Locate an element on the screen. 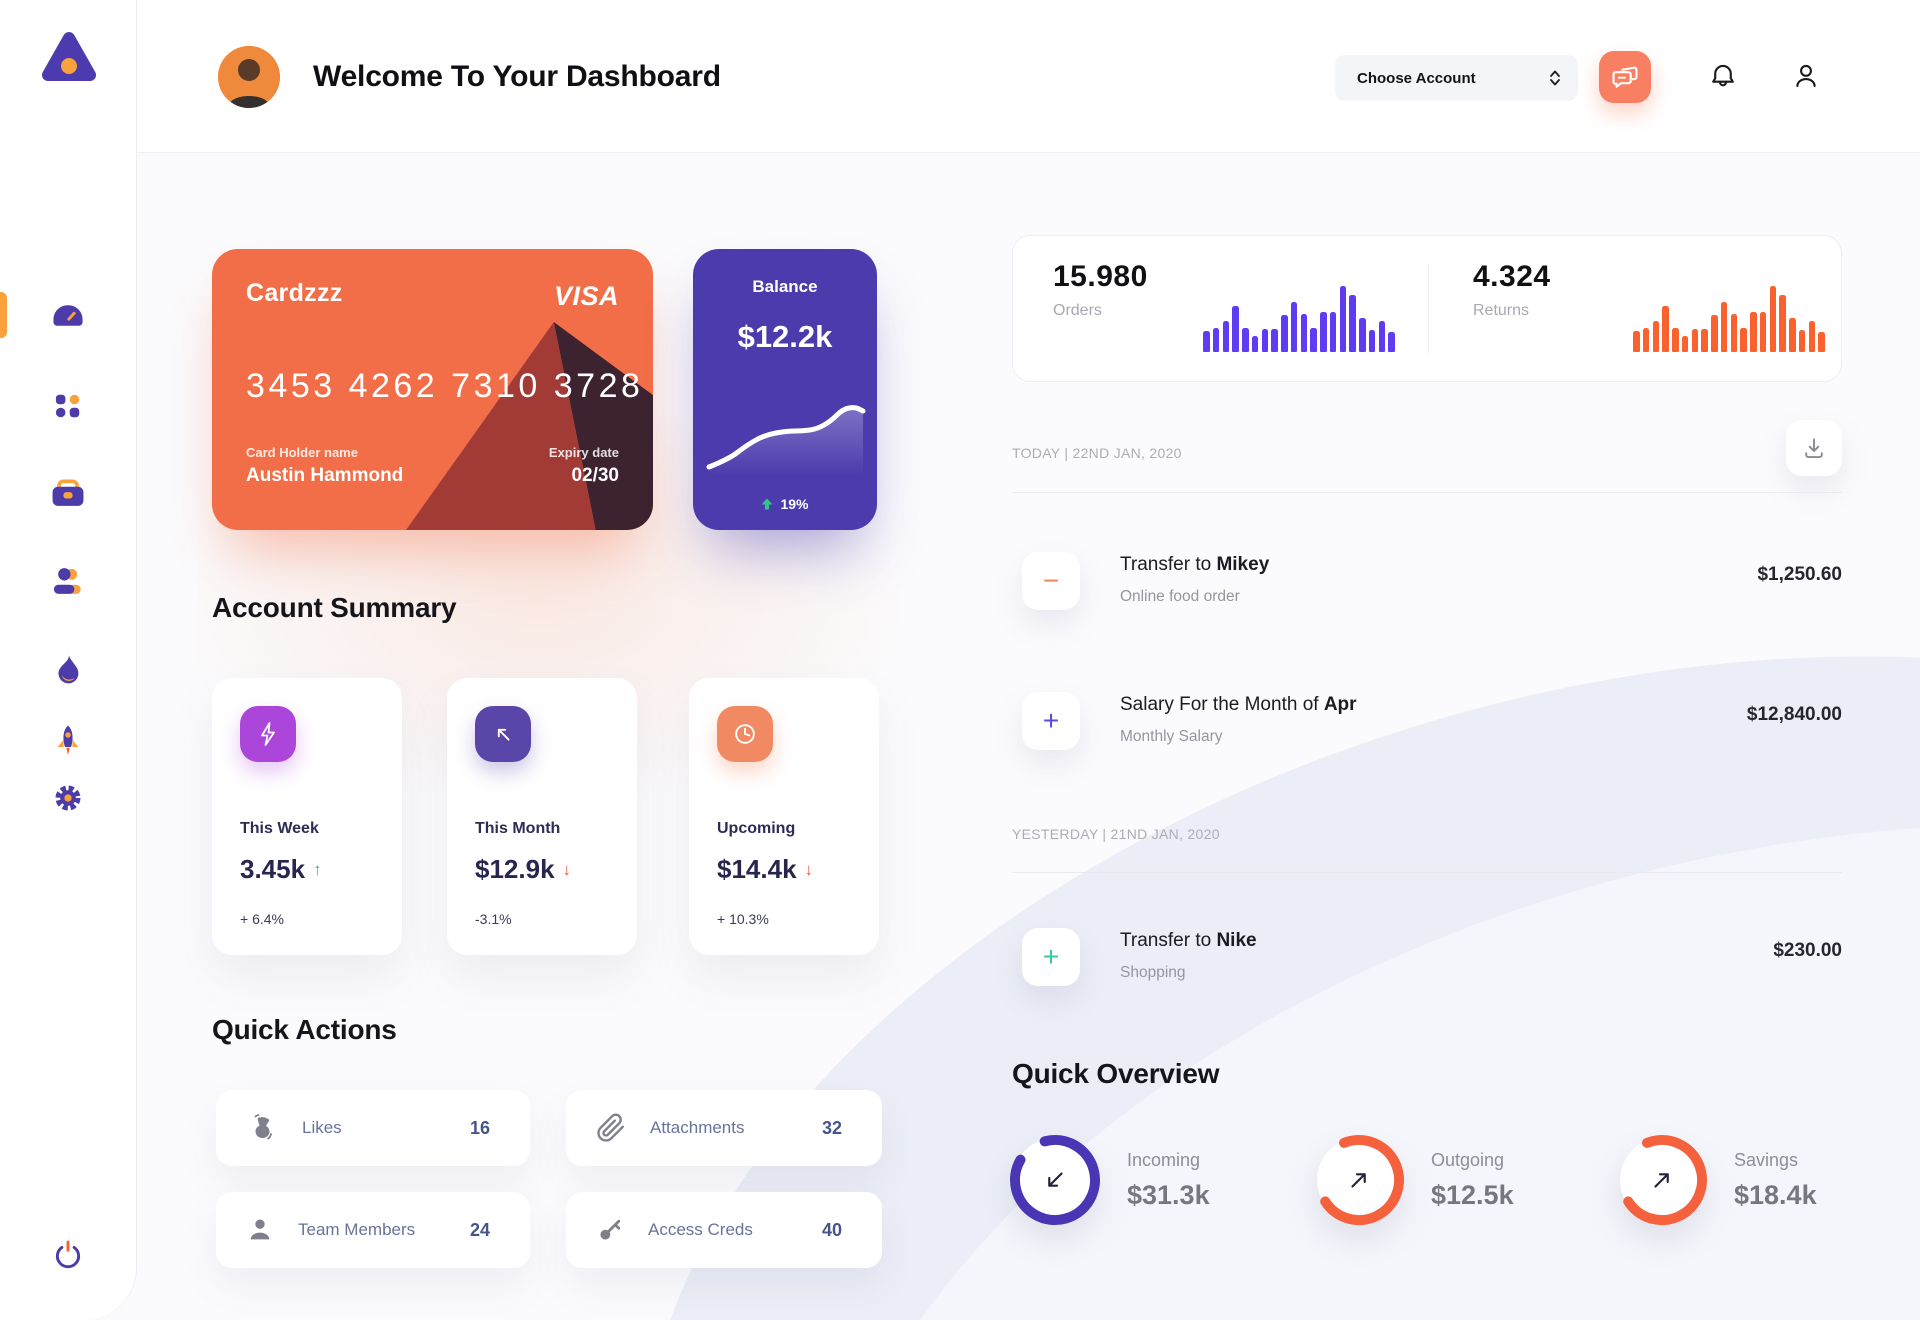 The image size is (1920, 1320). balance-change: 19% is located at coordinates (785, 504).